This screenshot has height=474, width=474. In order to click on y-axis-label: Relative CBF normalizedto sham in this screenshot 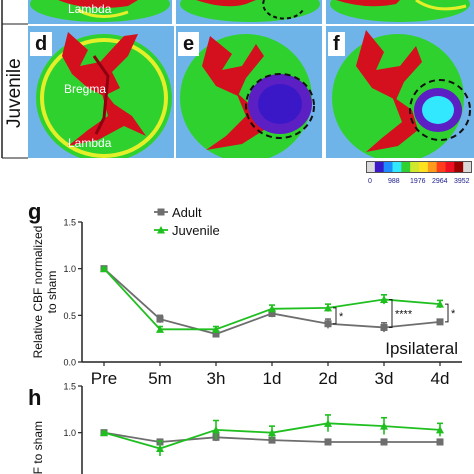, I will do `click(45, 292)`.